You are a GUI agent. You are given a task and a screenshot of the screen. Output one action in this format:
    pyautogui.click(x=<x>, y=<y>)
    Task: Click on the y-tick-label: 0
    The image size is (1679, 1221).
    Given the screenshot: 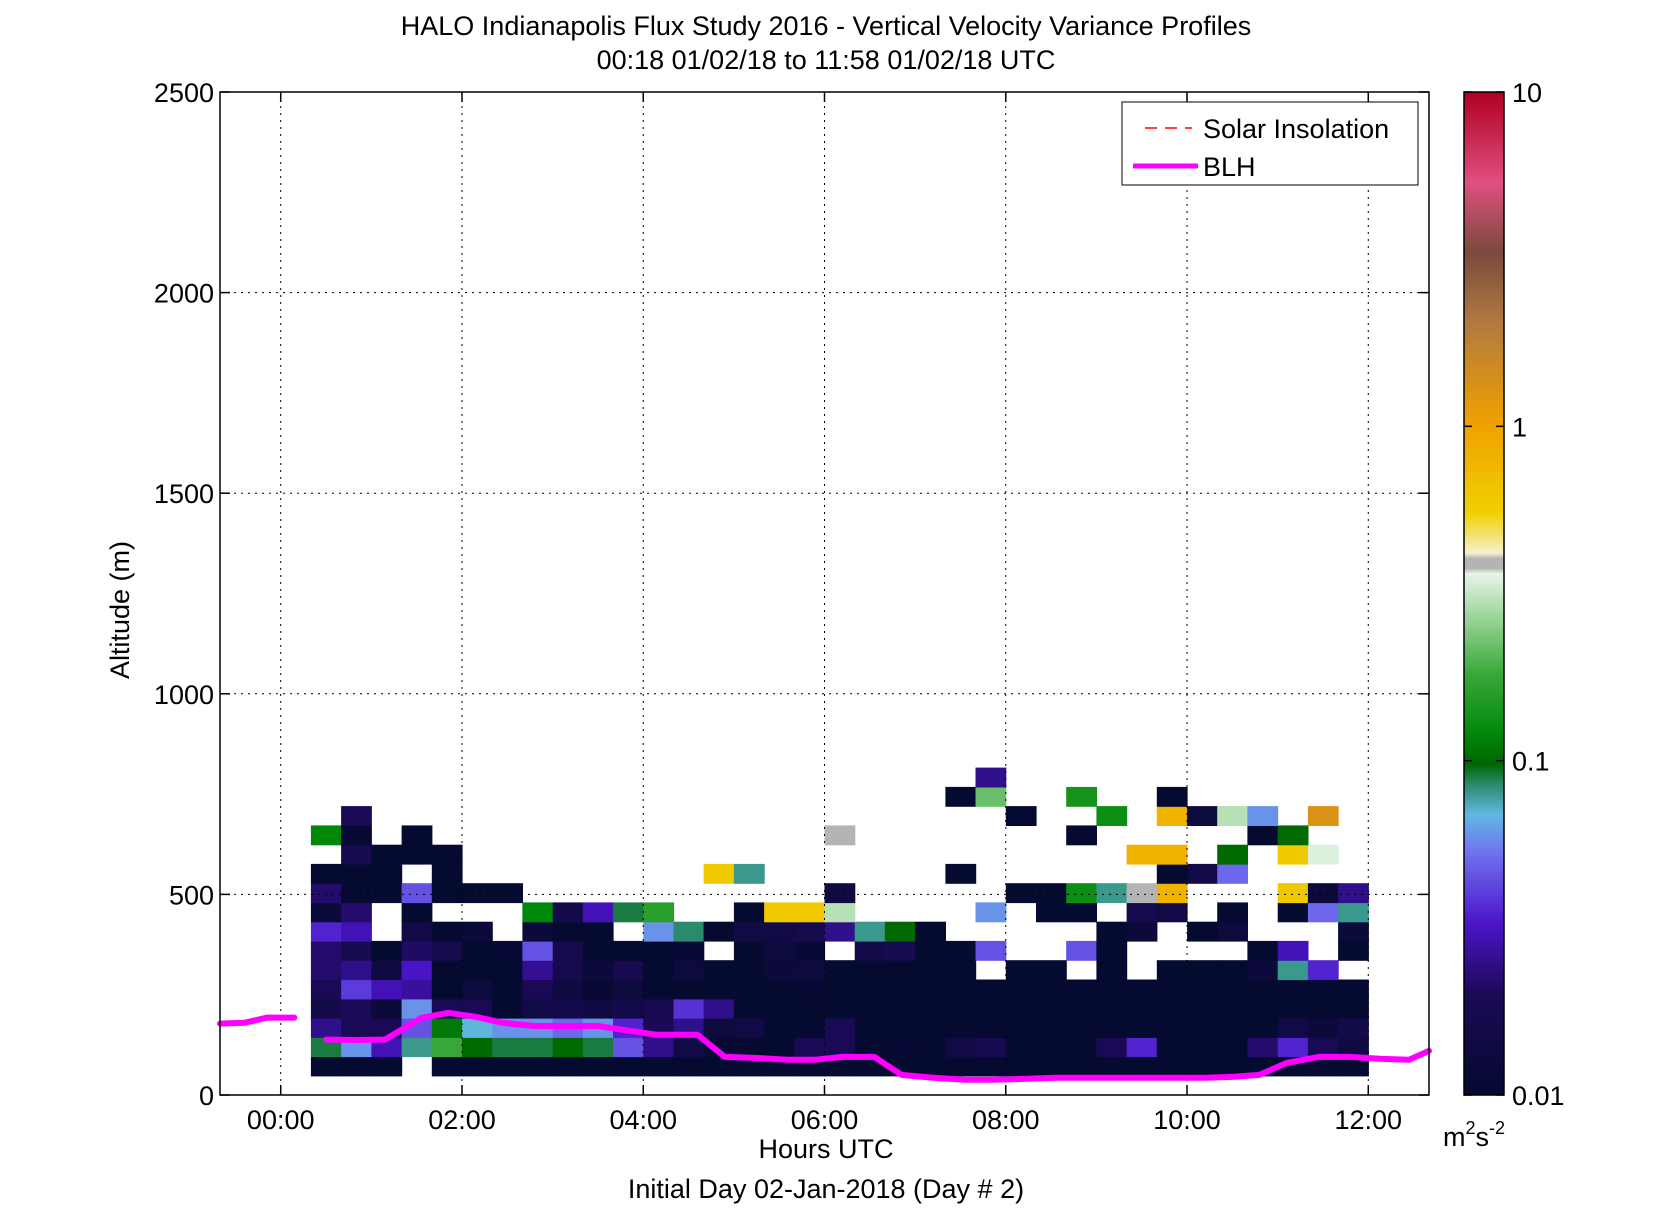 What is the action you would take?
    pyautogui.click(x=206, y=1096)
    